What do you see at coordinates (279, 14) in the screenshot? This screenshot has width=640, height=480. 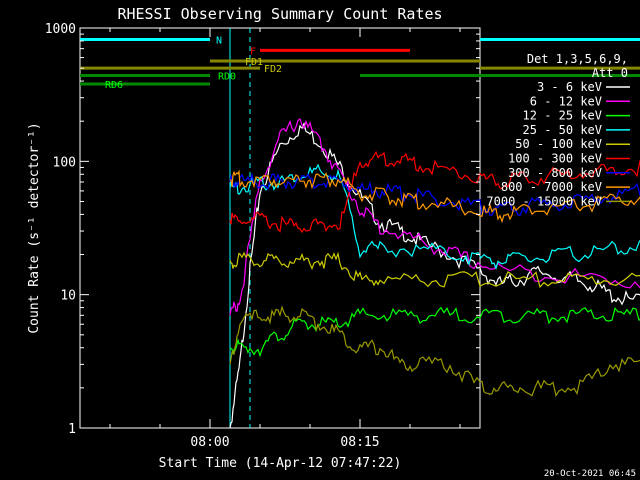 I see `chart-title: RHESSI Observing Summary Count Rates` at bounding box center [279, 14].